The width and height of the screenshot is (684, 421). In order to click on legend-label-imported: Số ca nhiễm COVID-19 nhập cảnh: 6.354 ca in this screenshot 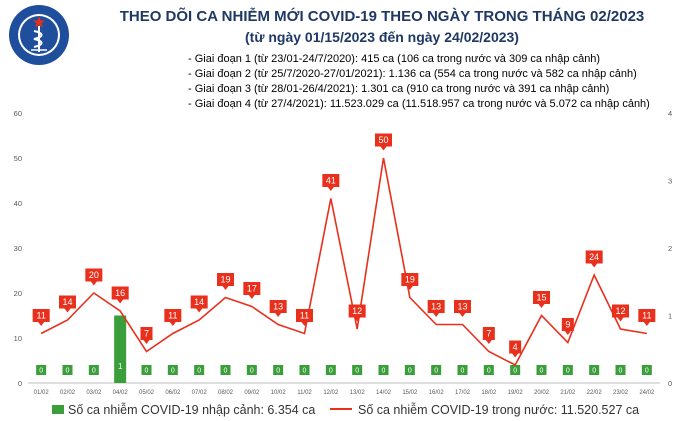, I will do `click(192, 410)`.